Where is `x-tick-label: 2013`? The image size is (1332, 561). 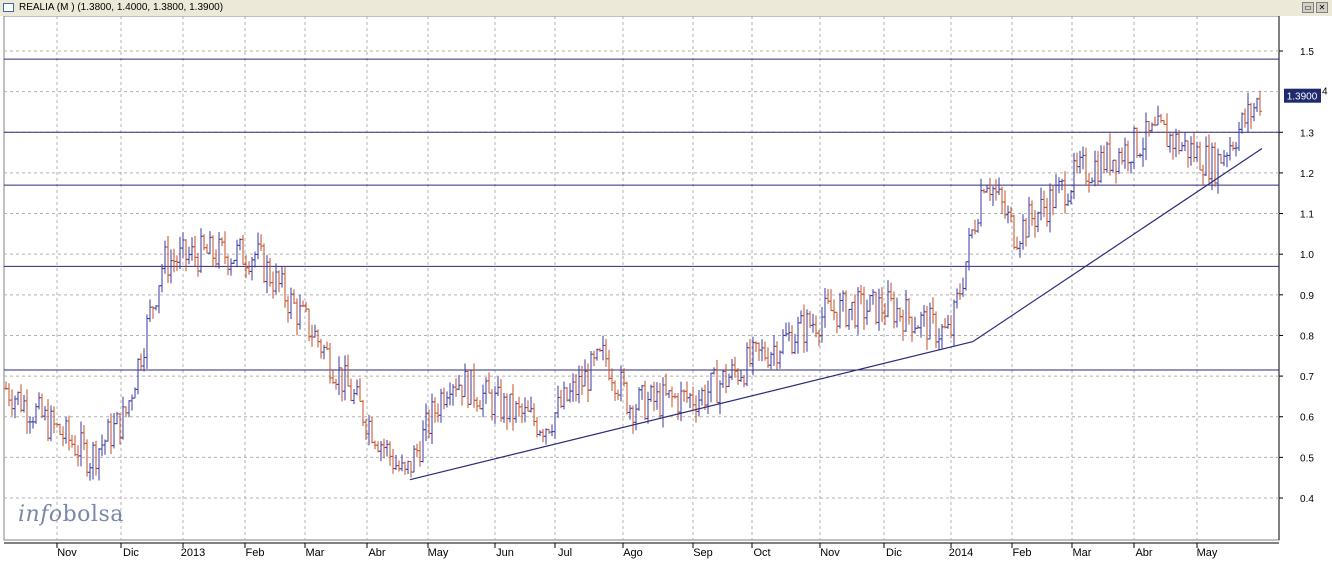
x-tick-label: 2013 is located at coordinates (193, 553).